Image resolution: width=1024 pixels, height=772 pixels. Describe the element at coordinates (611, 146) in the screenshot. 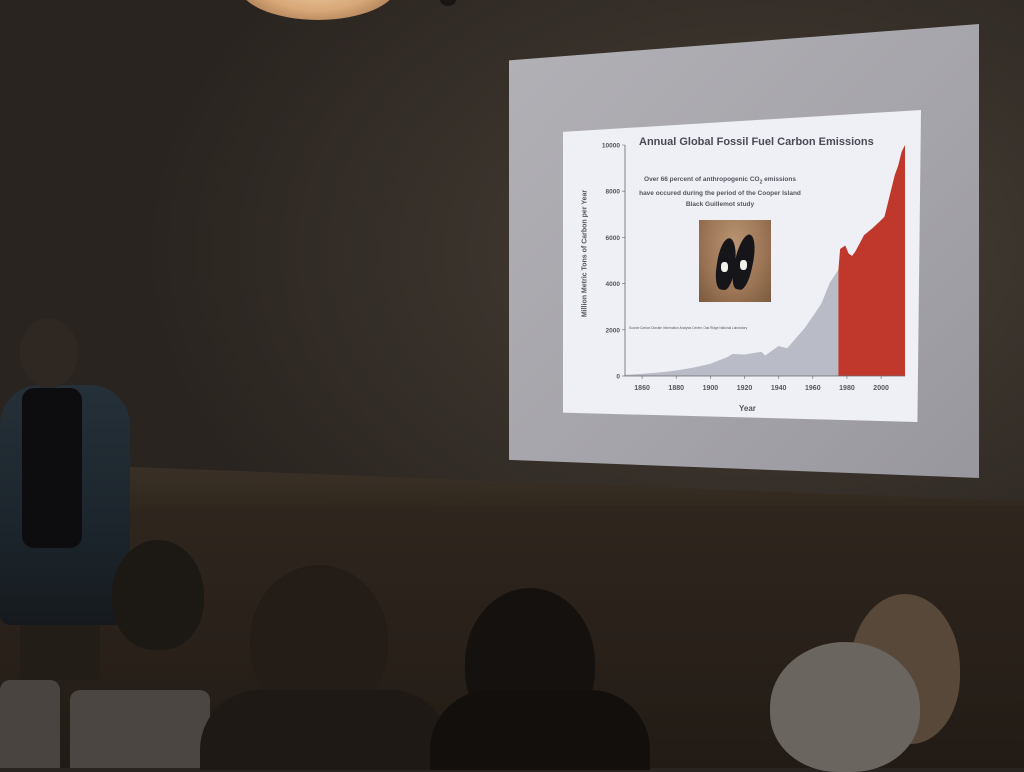

I see `y-tick-label: 10000` at that location.